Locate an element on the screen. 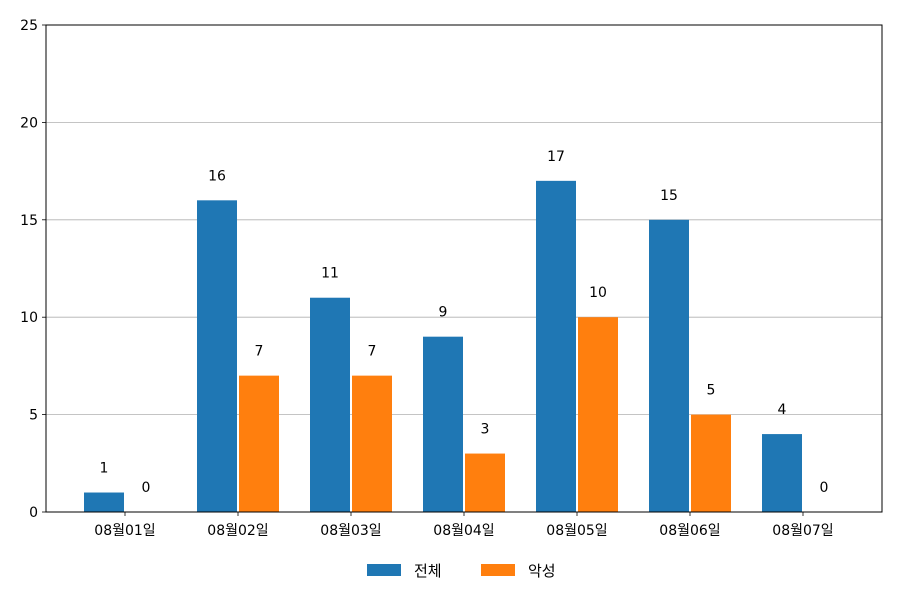  data-label-malicious: 3 is located at coordinates (485, 430).